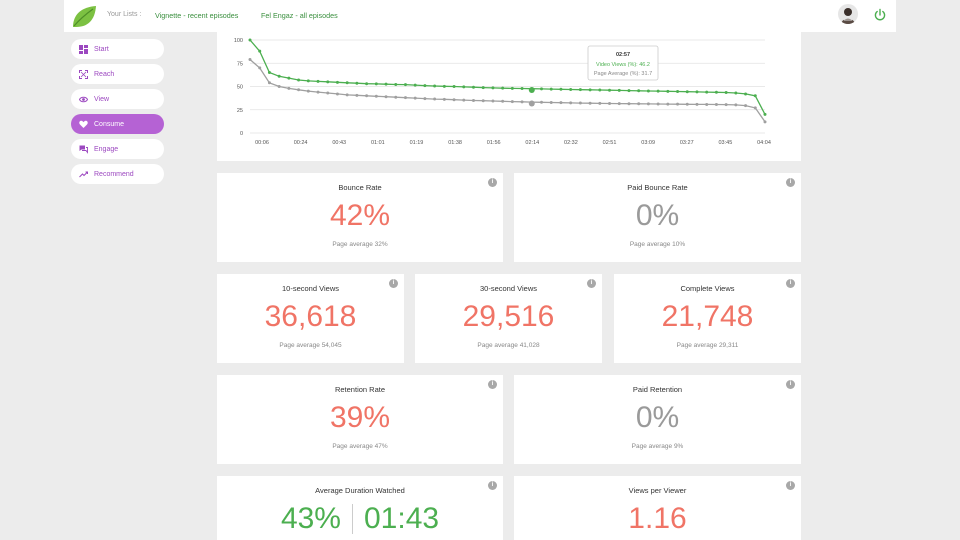 The image size is (960, 540). Describe the element at coordinates (360, 389) in the screenshot. I see `retention-rate-title: Retention Rate` at that location.